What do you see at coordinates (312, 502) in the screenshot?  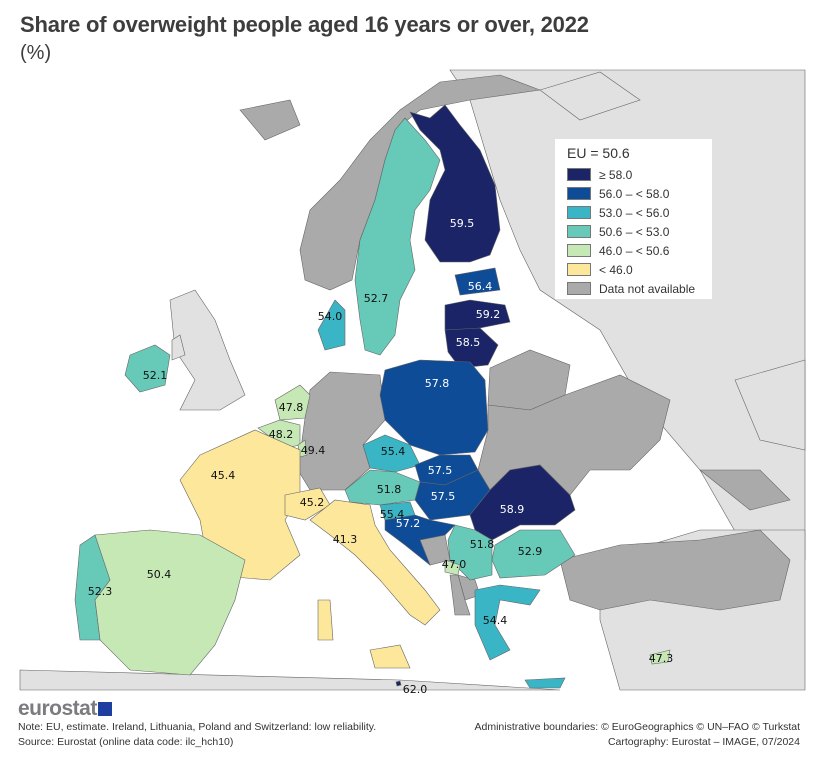 I see `value-label: 45.2` at bounding box center [312, 502].